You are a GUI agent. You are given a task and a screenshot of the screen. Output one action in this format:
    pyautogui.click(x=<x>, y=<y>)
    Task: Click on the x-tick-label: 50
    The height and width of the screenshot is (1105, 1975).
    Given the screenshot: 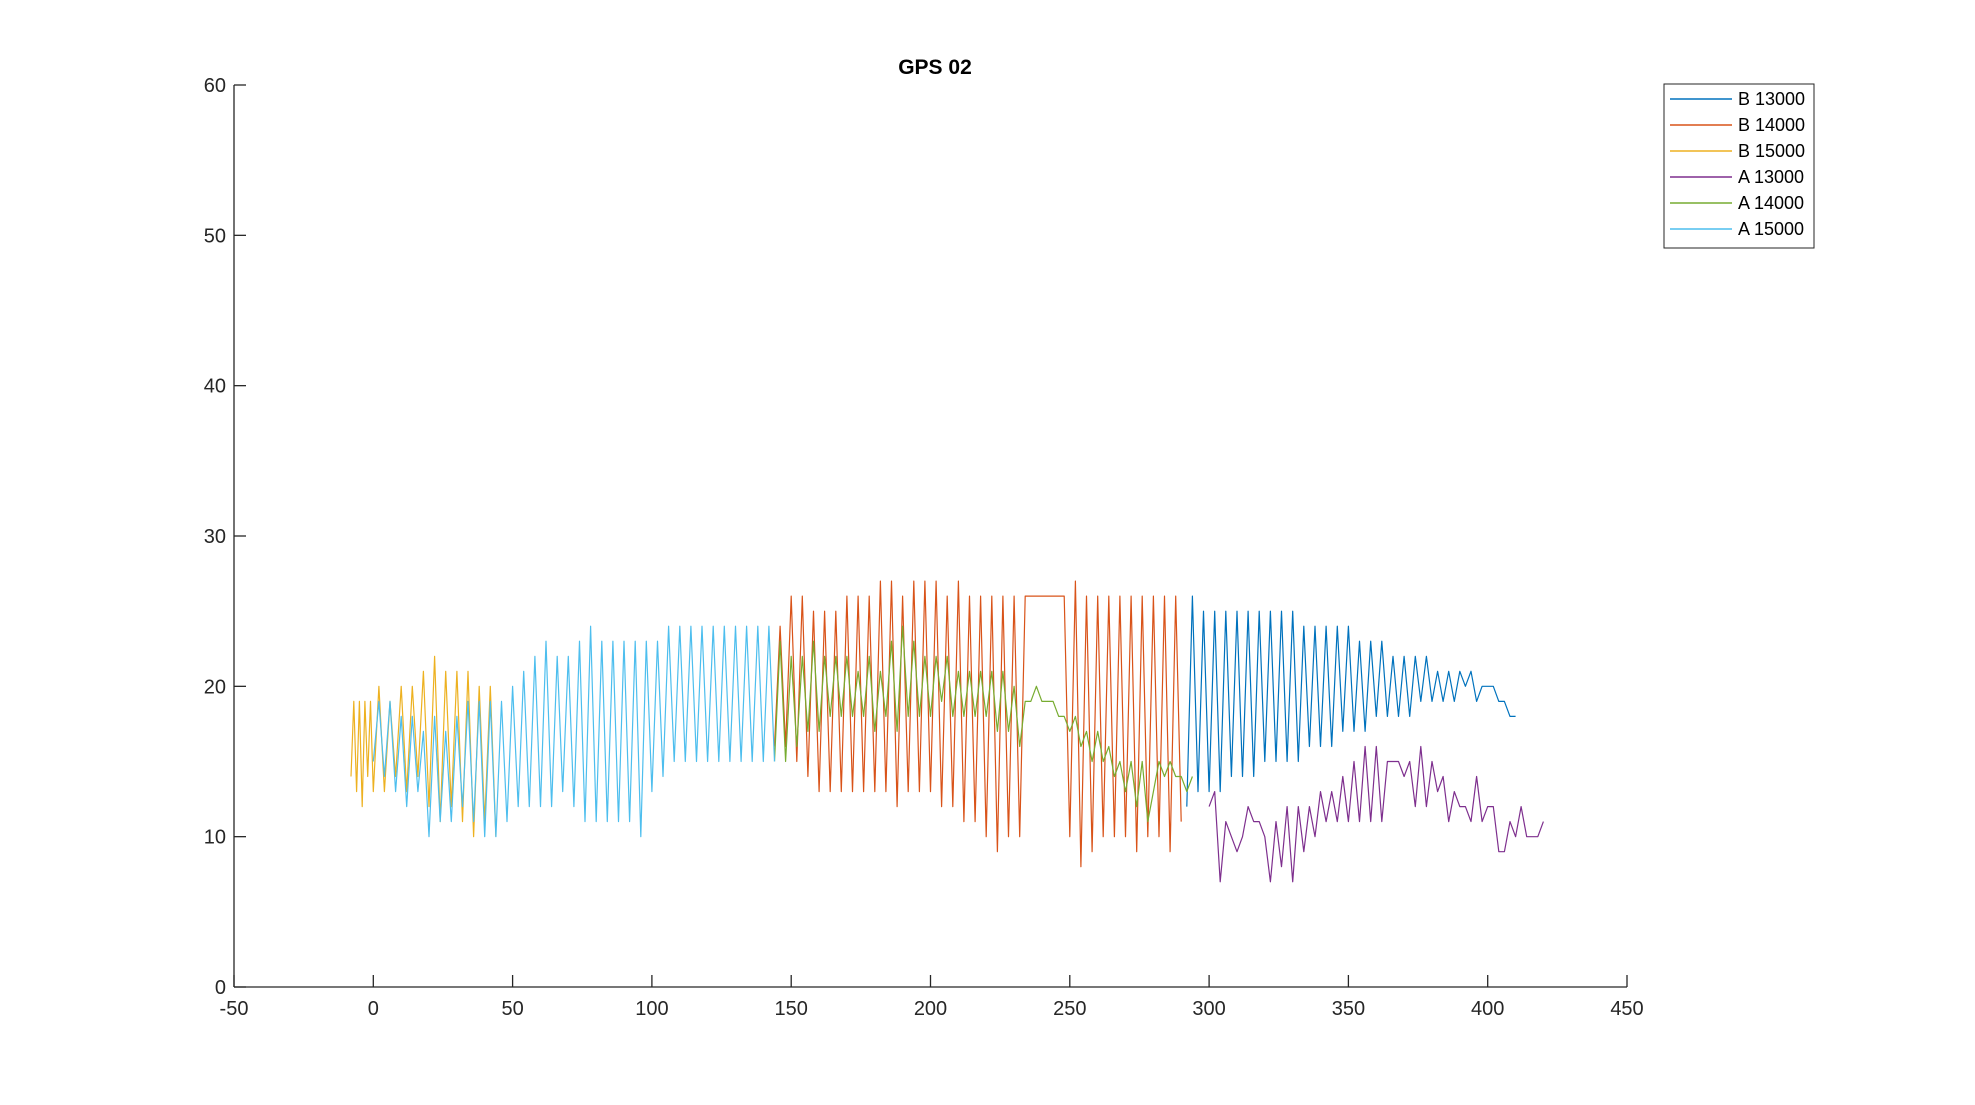 What is the action you would take?
    pyautogui.click(x=512, y=1009)
    